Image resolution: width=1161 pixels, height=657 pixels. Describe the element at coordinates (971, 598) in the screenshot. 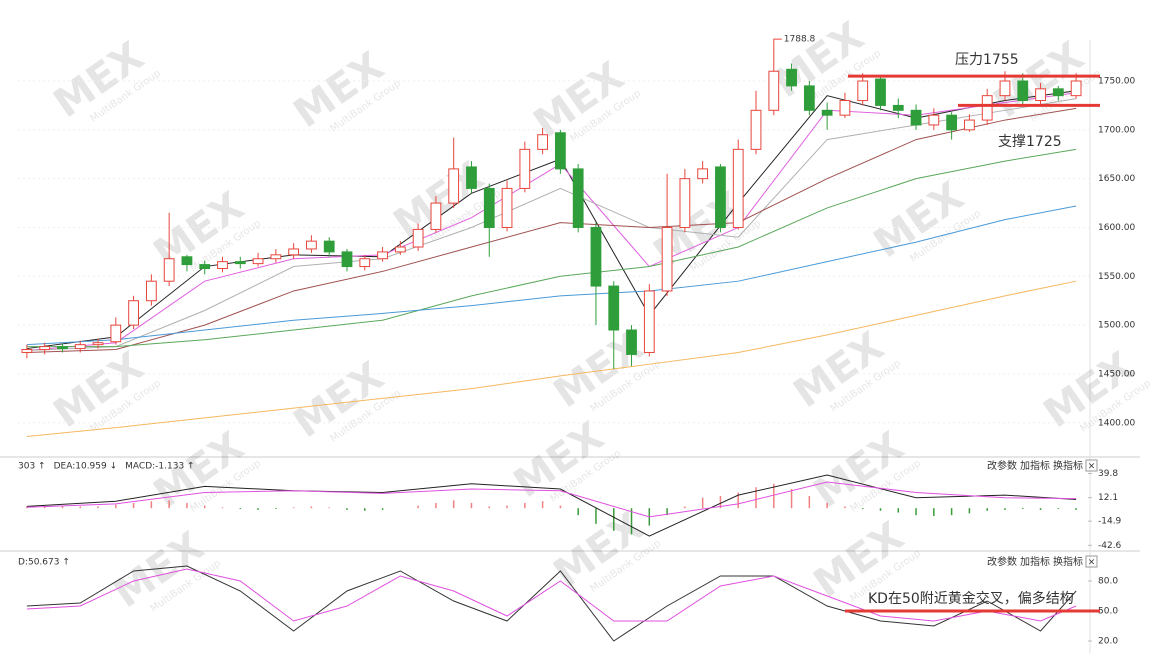

I see `level-label: KD在50附近黄金交叉，偏多结构` at that location.